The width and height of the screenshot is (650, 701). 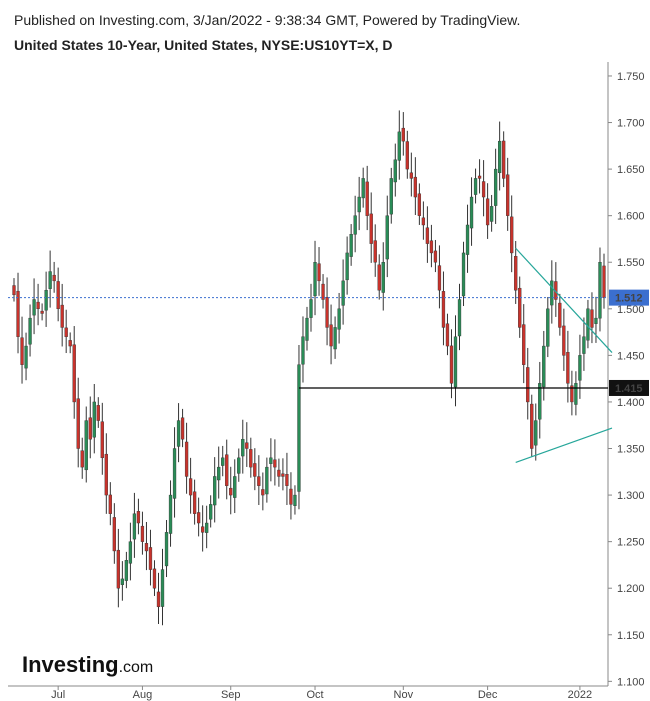 I want to click on y-tick-label: 1.550, so click(x=631, y=263).